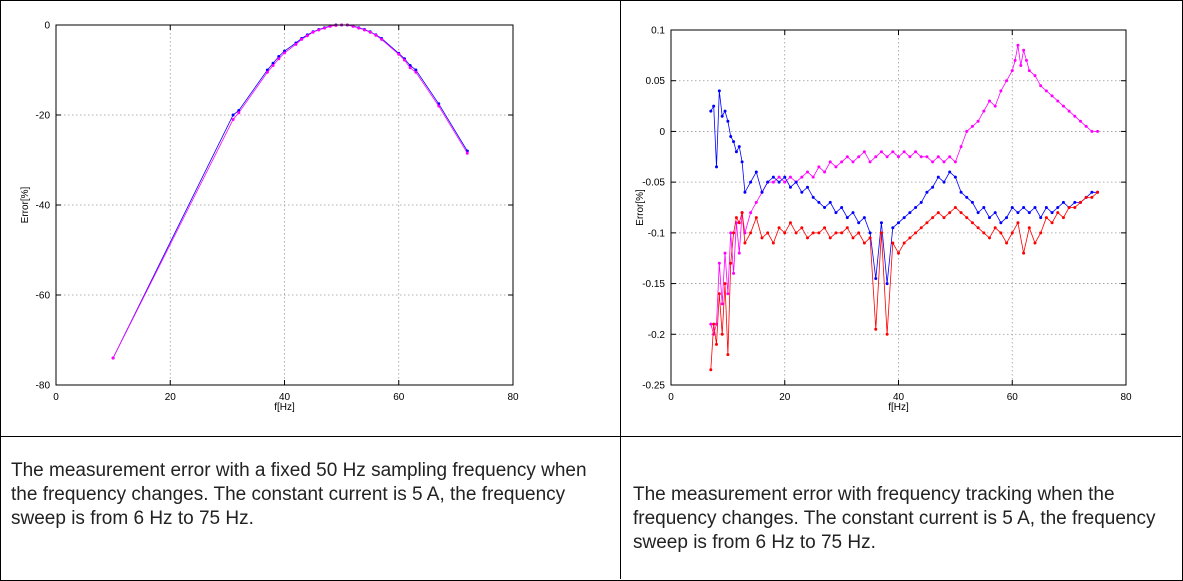  What do you see at coordinates (653, 284) in the screenshot?
I see `y-tick-label: -0.15` at bounding box center [653, 284].